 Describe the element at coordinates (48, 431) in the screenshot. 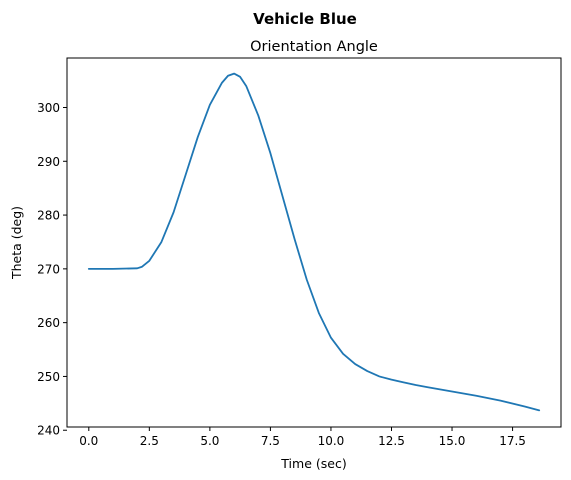

I see `y-tick-label: 240` at that location.